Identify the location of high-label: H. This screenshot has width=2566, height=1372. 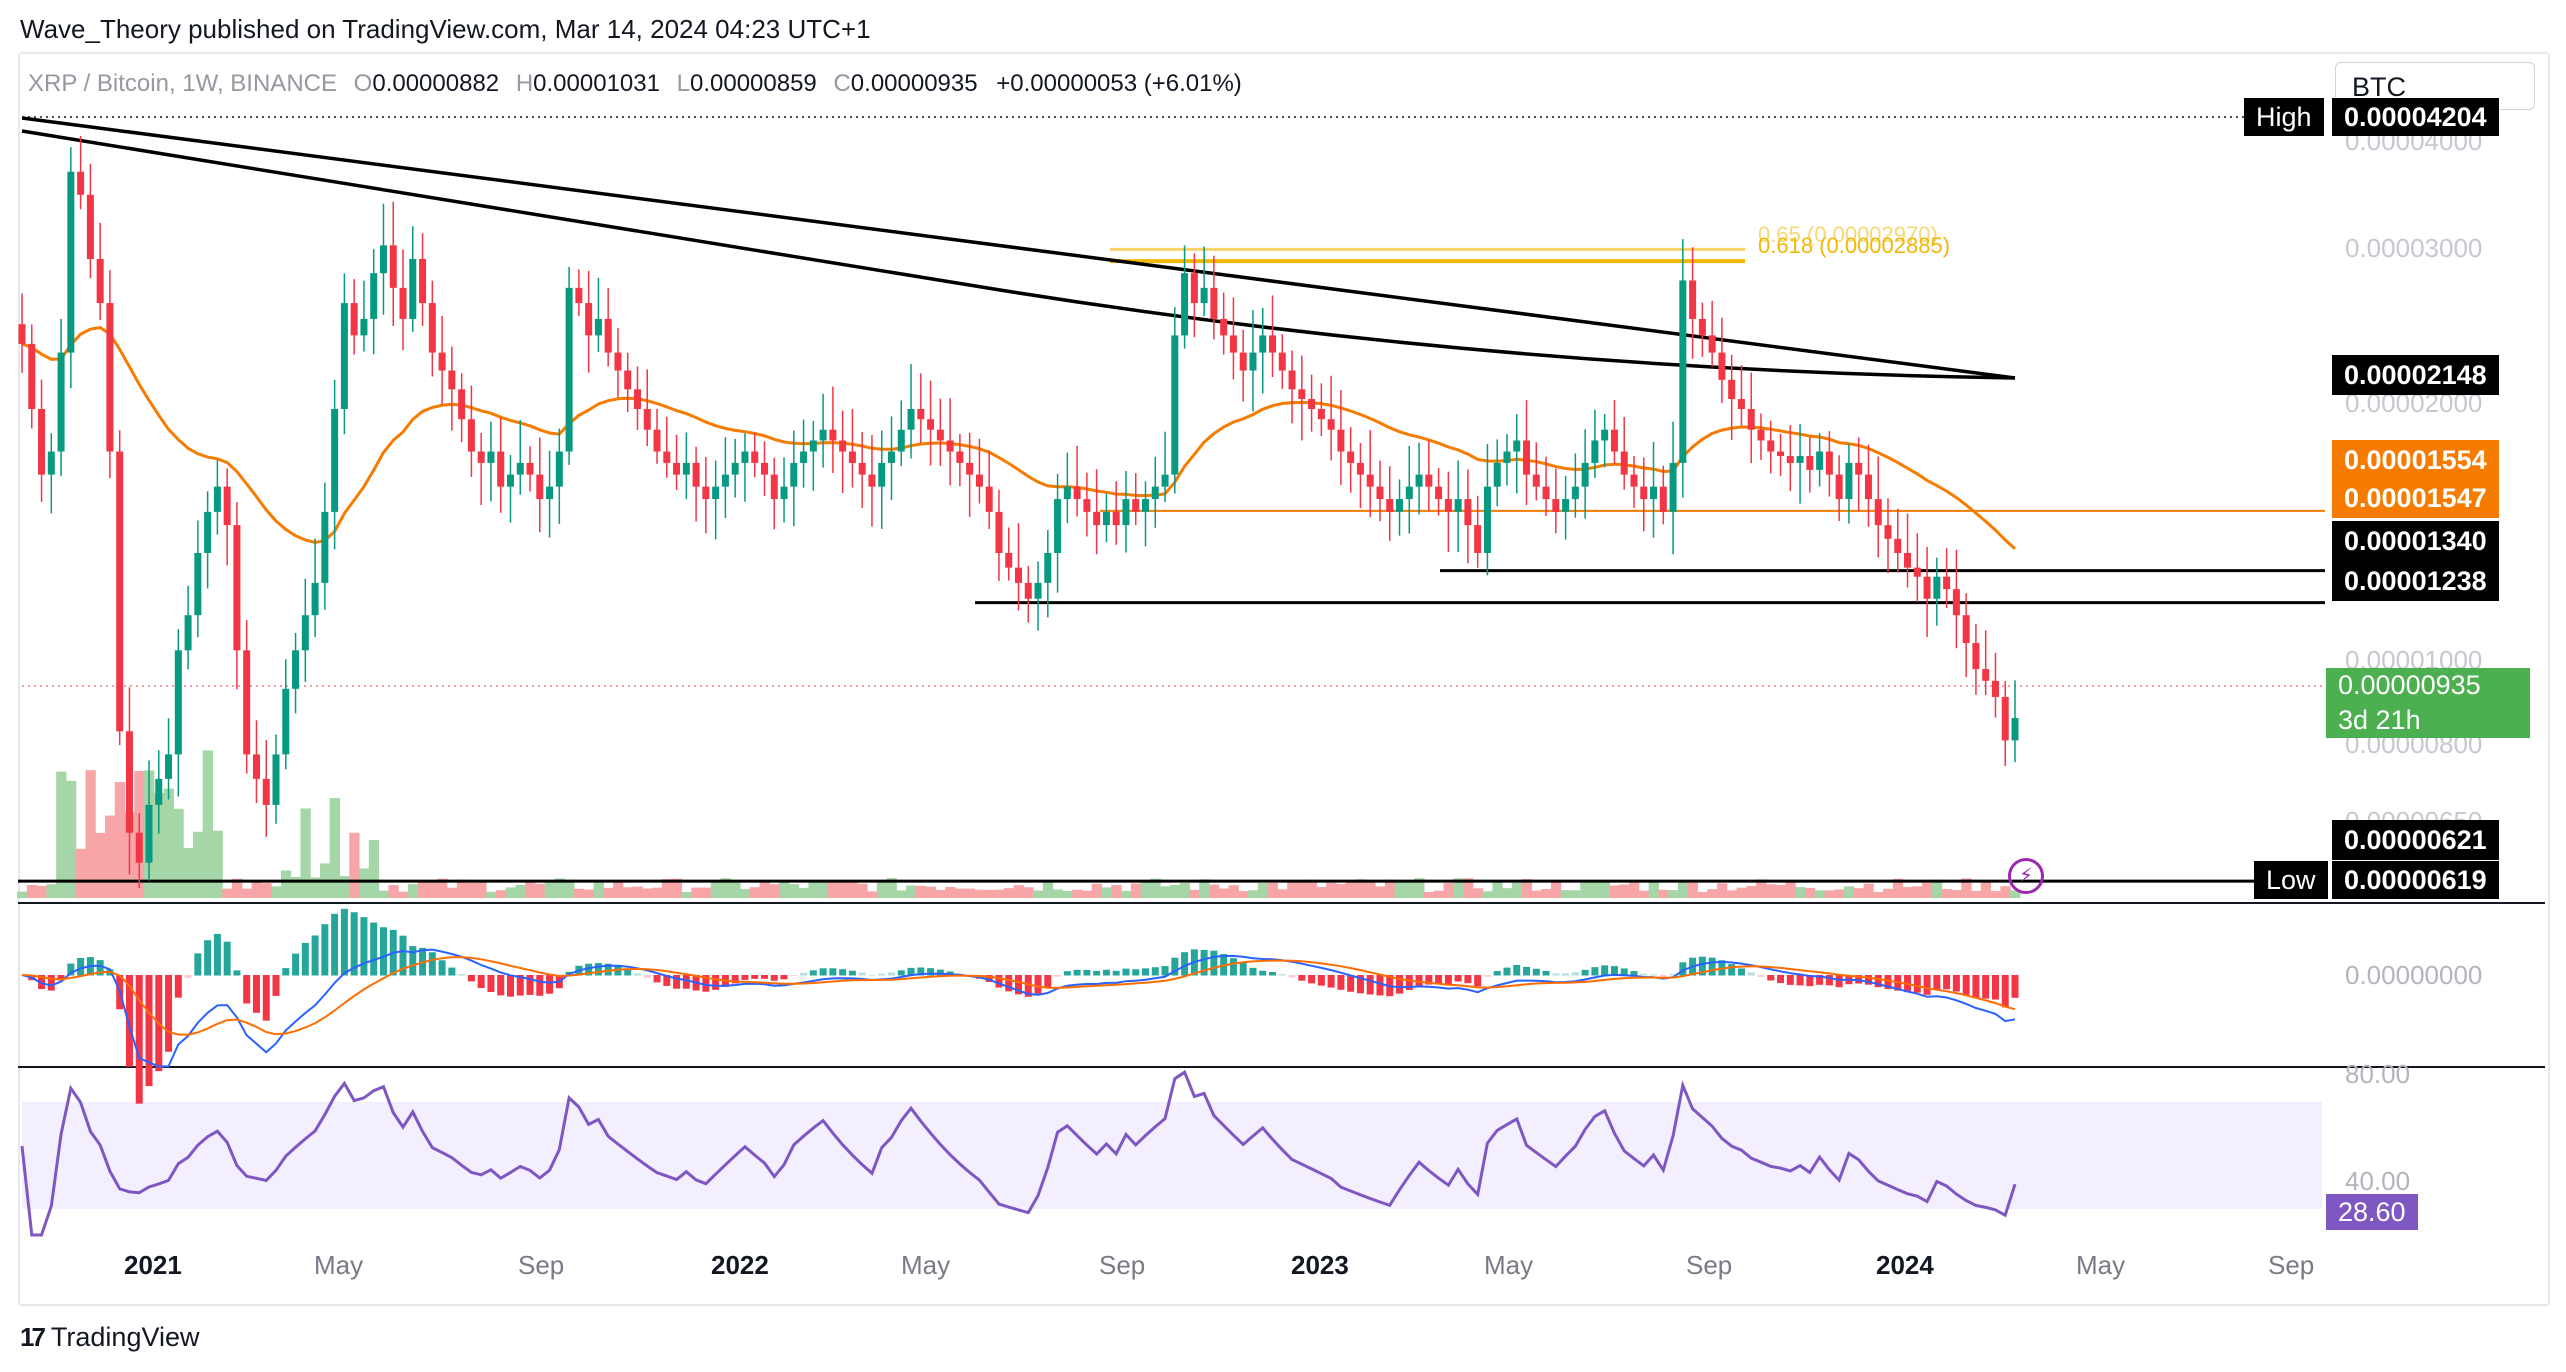
(524, 83).